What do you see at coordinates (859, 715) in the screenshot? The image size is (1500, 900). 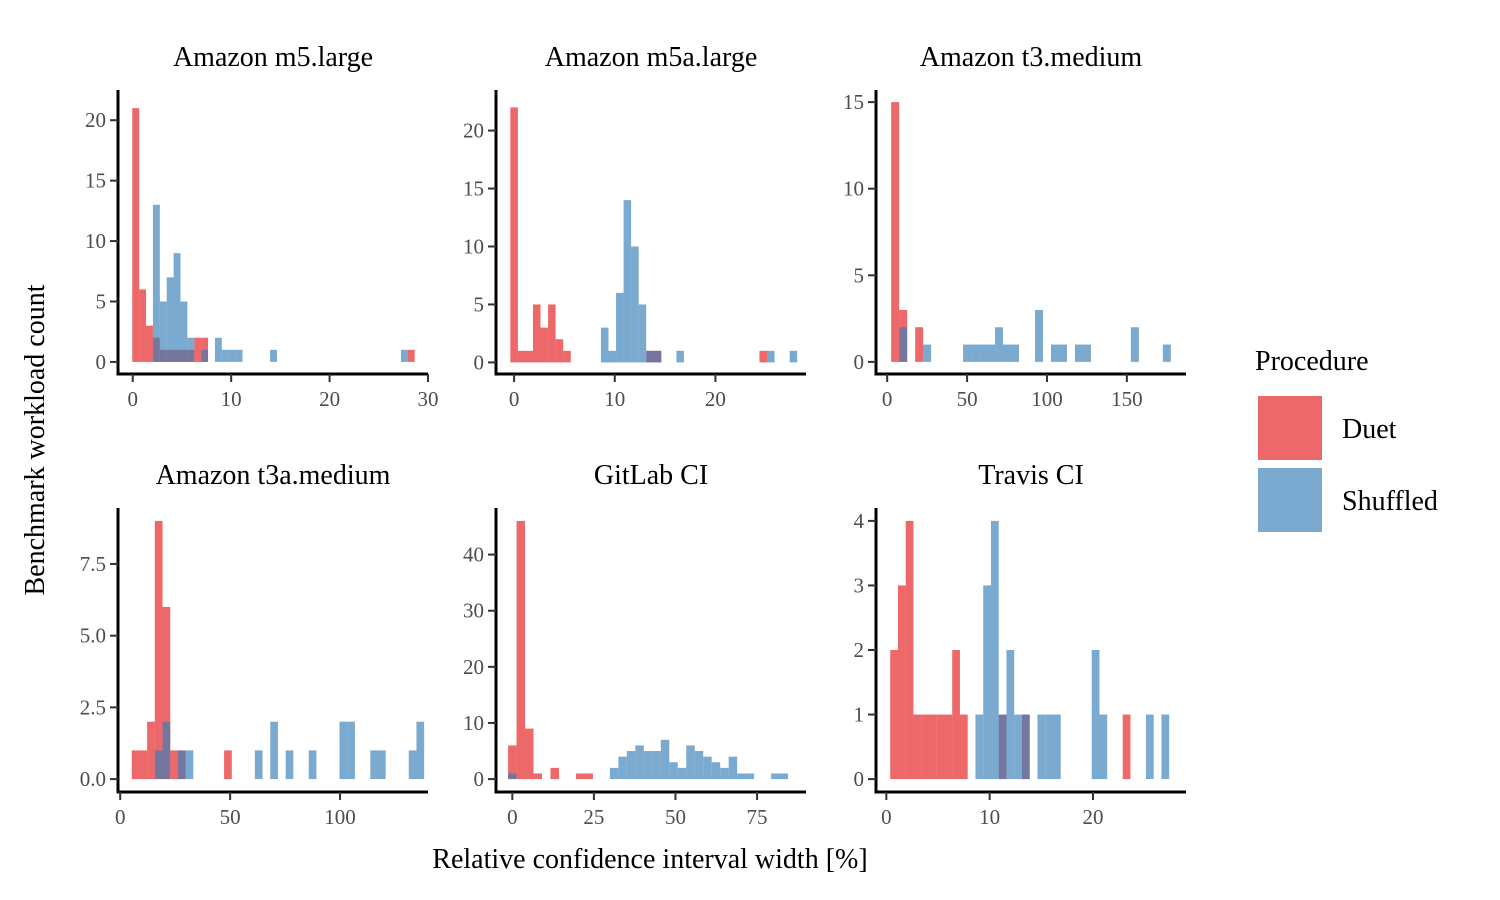 I see `y-tick-label: 1` at bounding box center [859, 715].